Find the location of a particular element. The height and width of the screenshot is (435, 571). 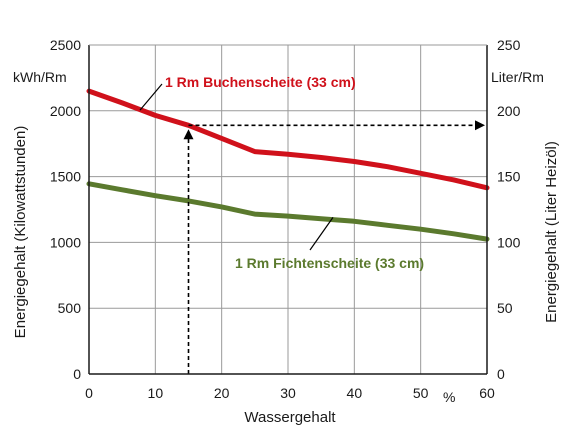

x-tick: 0 is located at coordinates (89, 393).